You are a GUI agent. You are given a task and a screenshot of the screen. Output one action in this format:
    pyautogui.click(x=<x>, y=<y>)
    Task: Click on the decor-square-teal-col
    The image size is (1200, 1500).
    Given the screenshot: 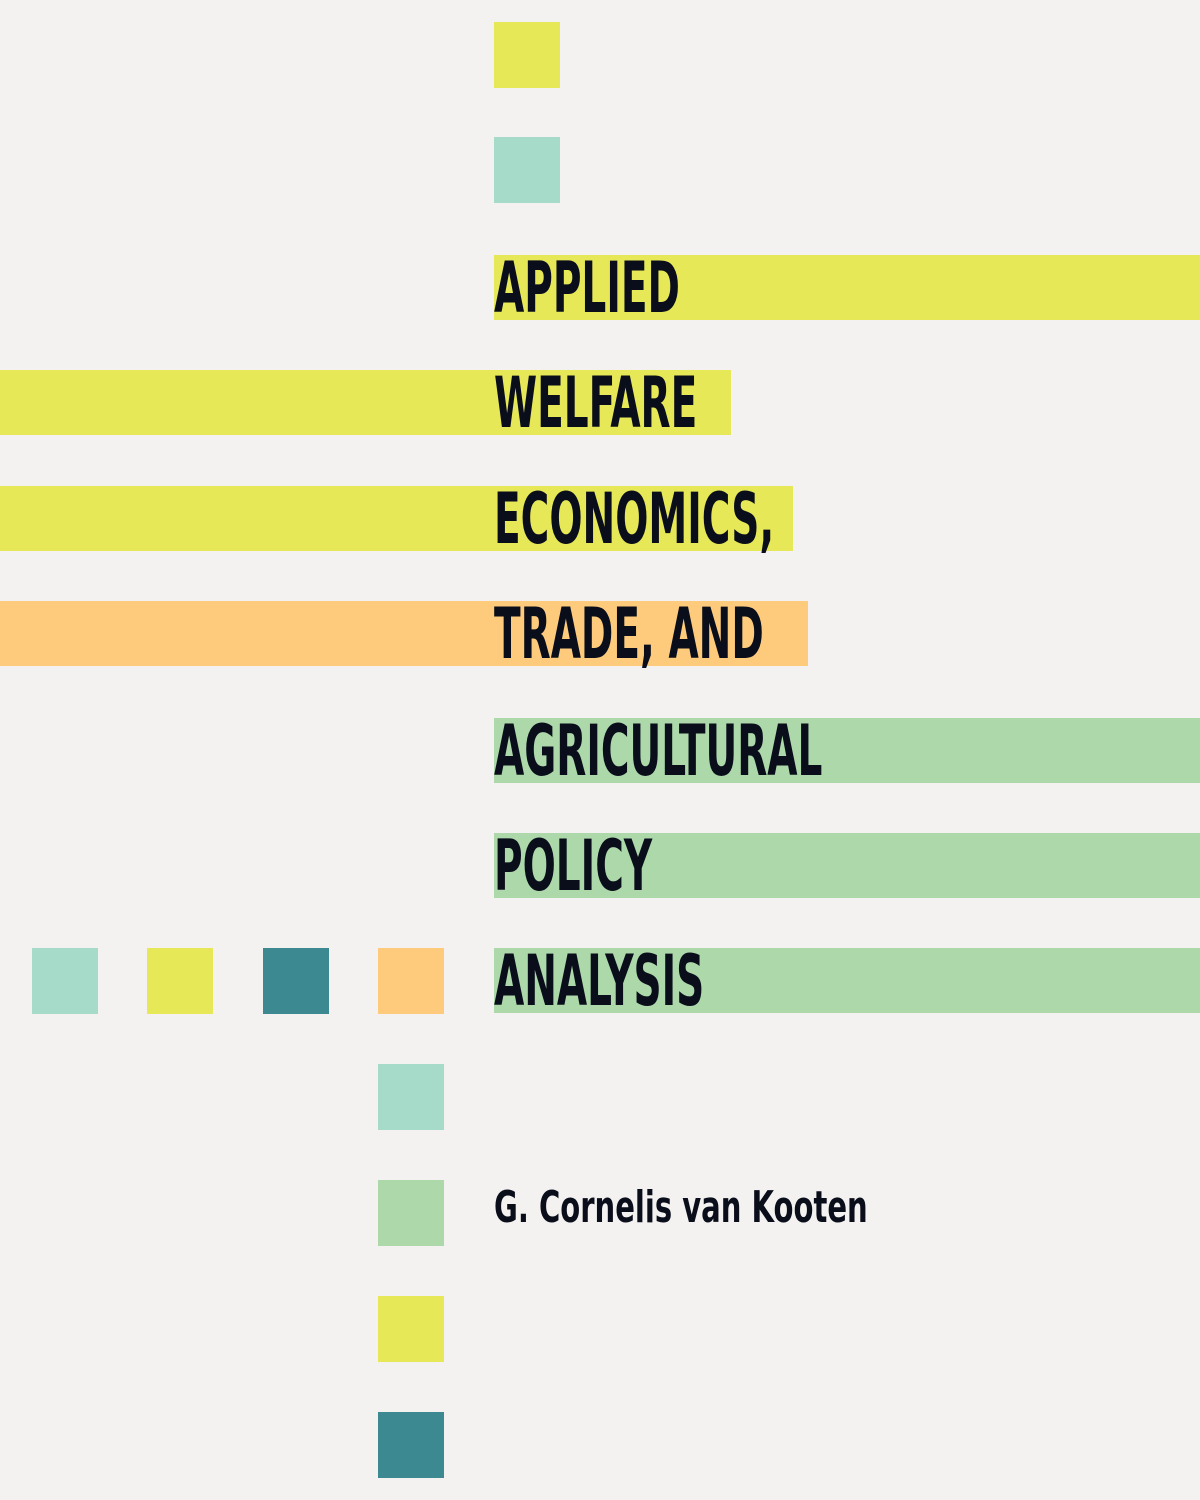 What is the action you would take?
    pyautogui.click(x=411, y=1445)
    